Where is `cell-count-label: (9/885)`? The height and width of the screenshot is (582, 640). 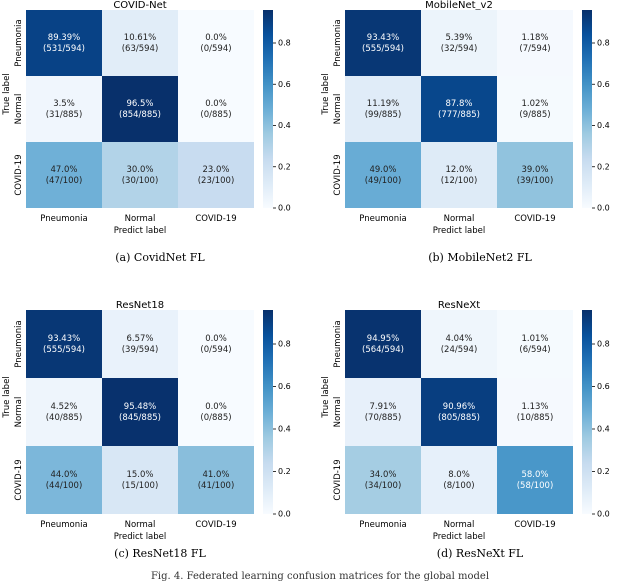
cell-count-label: (9/885) is located at coordinates (534, 115).